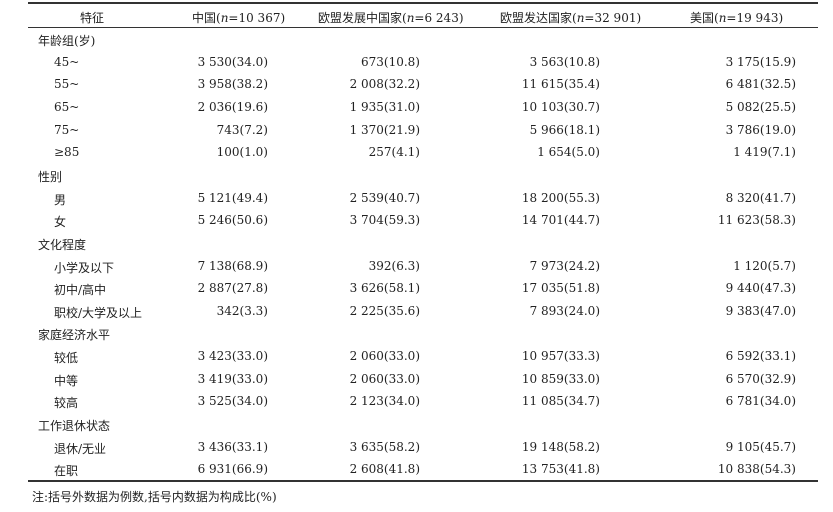 Image resolution: width=833 pixels, height=512 pixels. Describe the element at coordinates (232, 446) in the screenshot. I see `table-cell: 3 436(33.1)` at that location.